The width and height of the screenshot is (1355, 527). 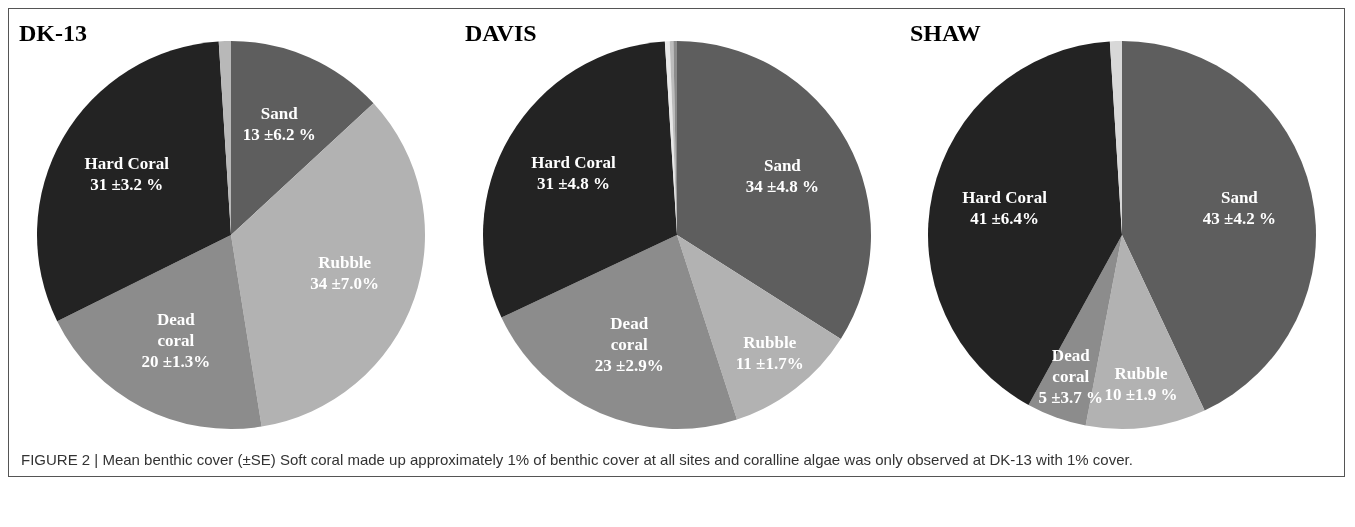 What do you see at coordinates (769, 364) in the screenshot?
I see `data-label: 11 ±1.7%` at bounding box center [769, 364].